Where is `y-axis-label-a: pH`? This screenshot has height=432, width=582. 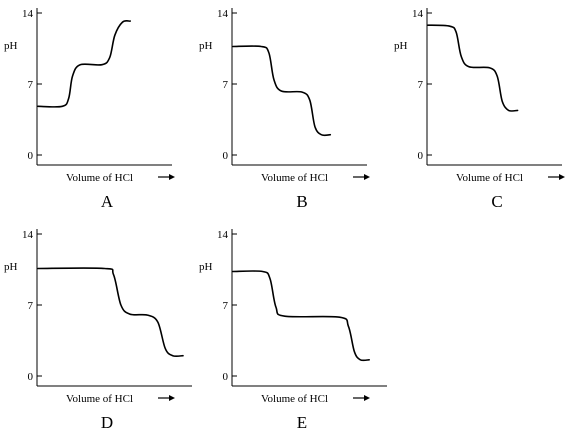
y-axis-label-a: pH is located at coordinates (11, 46).